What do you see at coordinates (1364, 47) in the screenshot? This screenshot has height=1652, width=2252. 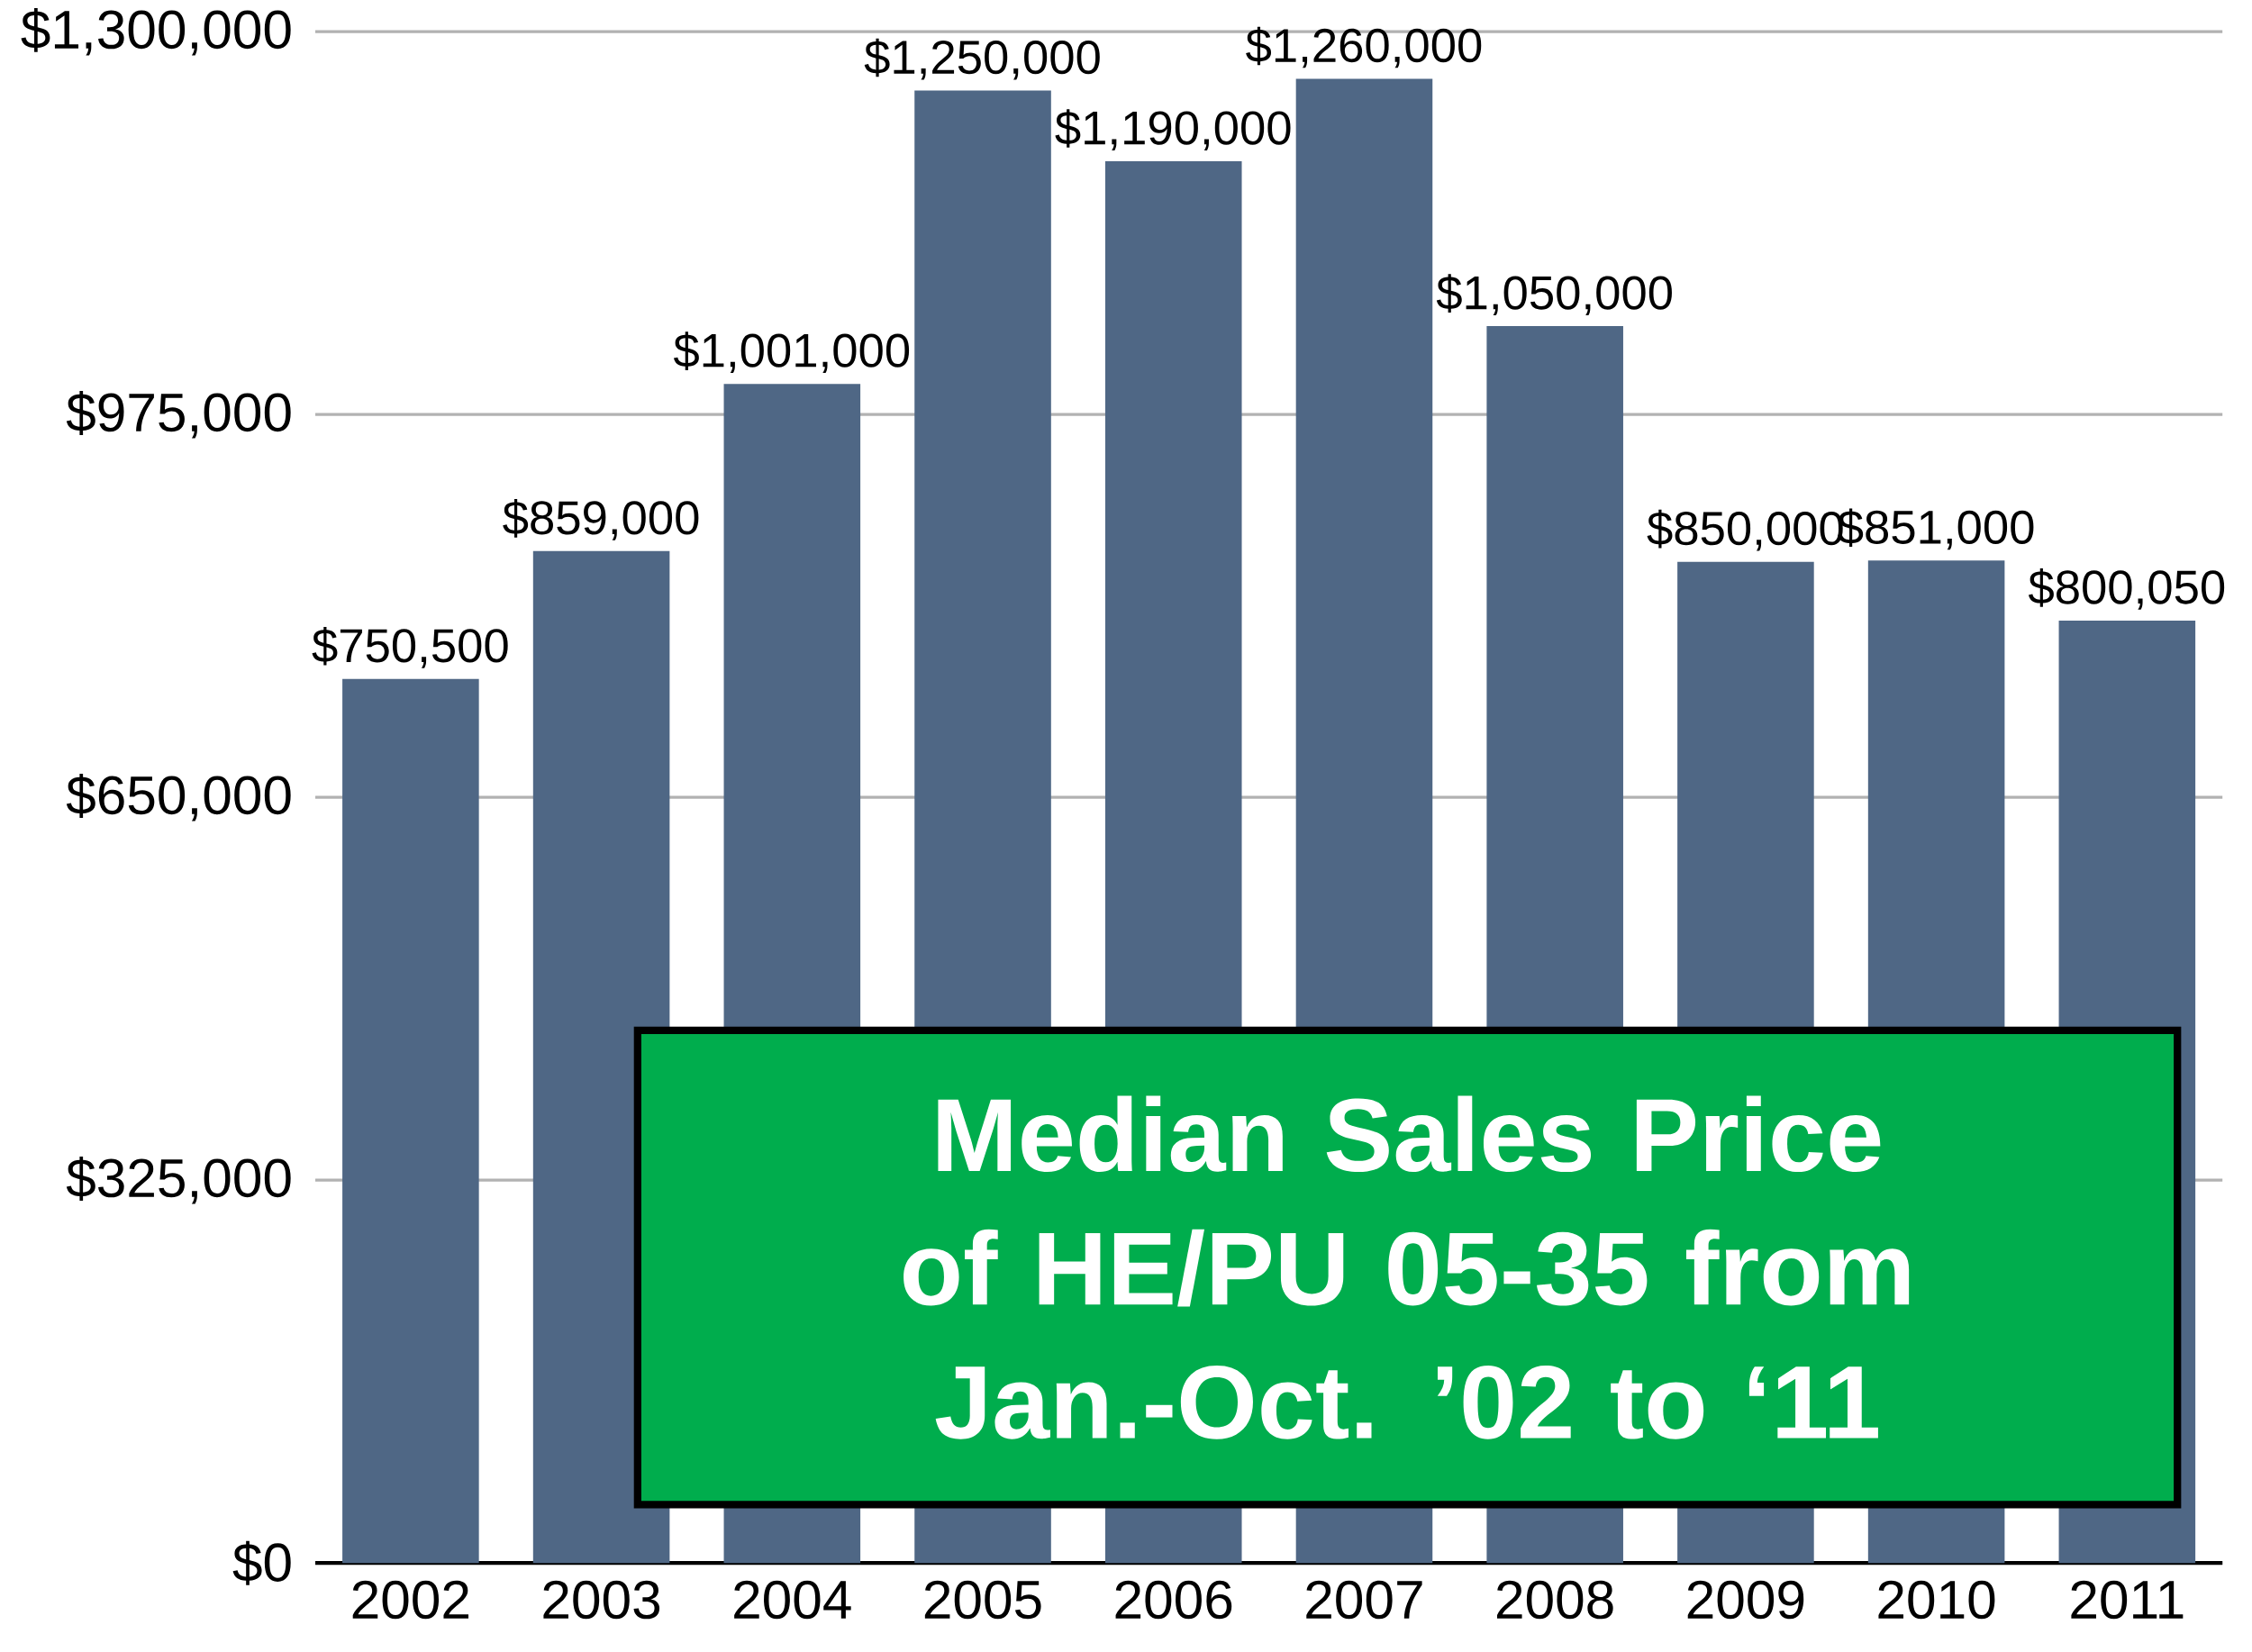 I see `data-label: $1,260,000` at bounding box center [1364, 47].